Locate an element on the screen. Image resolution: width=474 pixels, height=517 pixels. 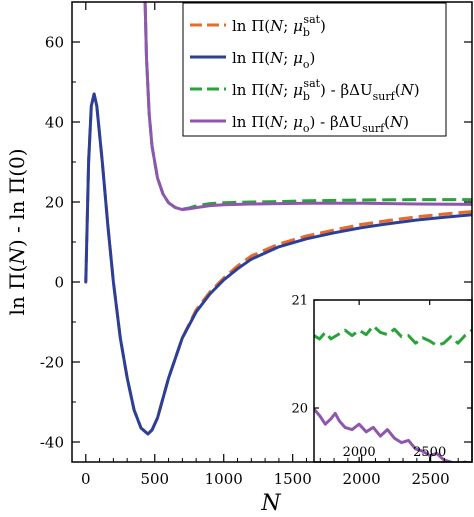
main-y-tick-label: -20 is located at coordinates (52, 362).